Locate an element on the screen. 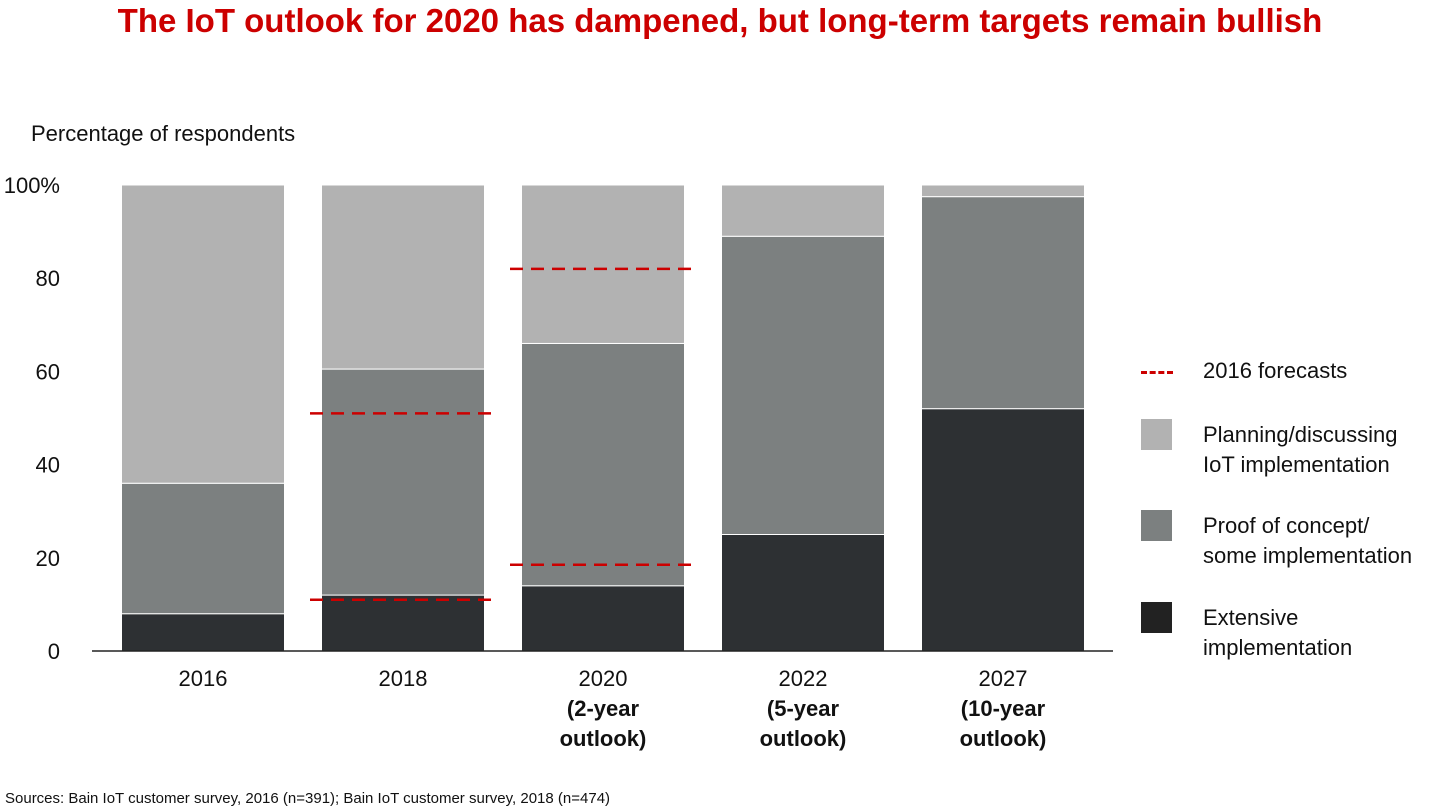  legend-label: 2016 forecasts is located at coordinates (1275, 370).